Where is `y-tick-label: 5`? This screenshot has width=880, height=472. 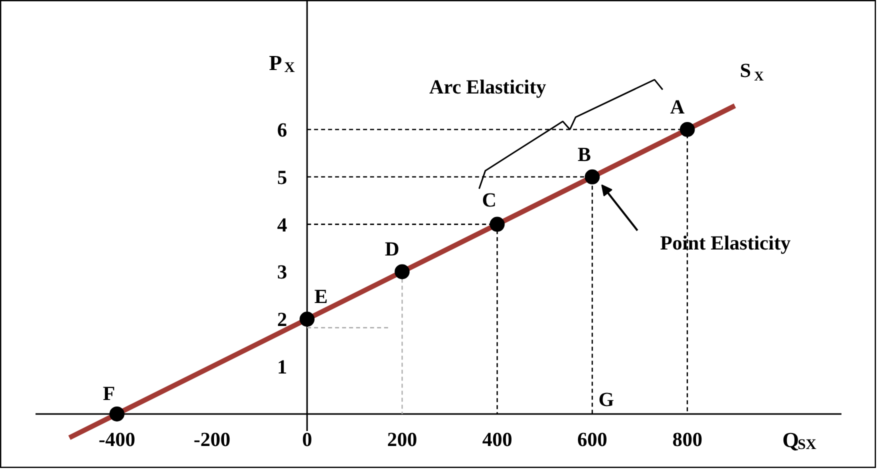 y-tick-label: 5 is located at coordinates (282, 177).